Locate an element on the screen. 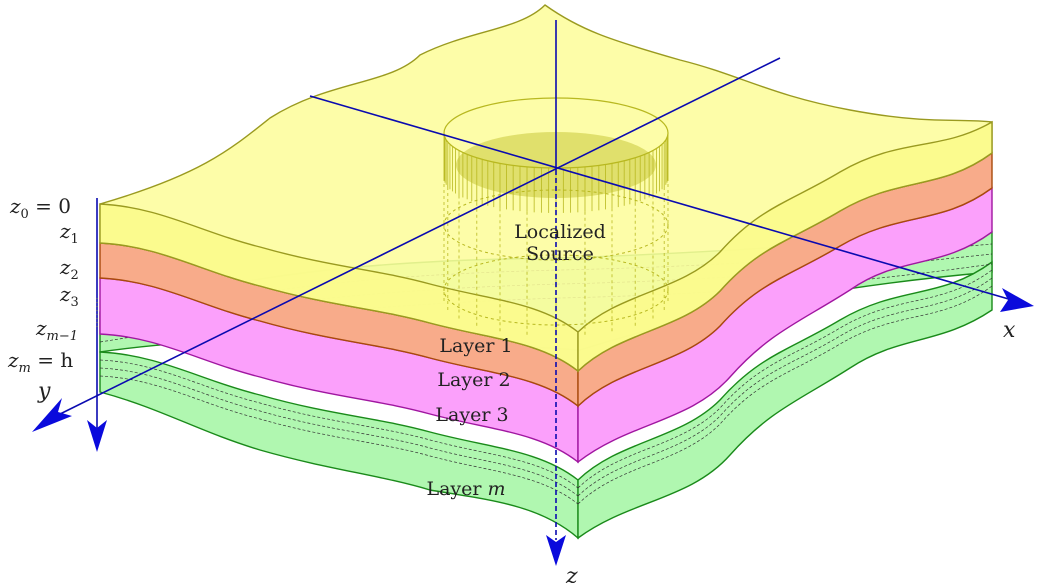 This screenshot has width=1038, height=583. layer-3-label: Layer 3 is located at coordinates (471, 415).